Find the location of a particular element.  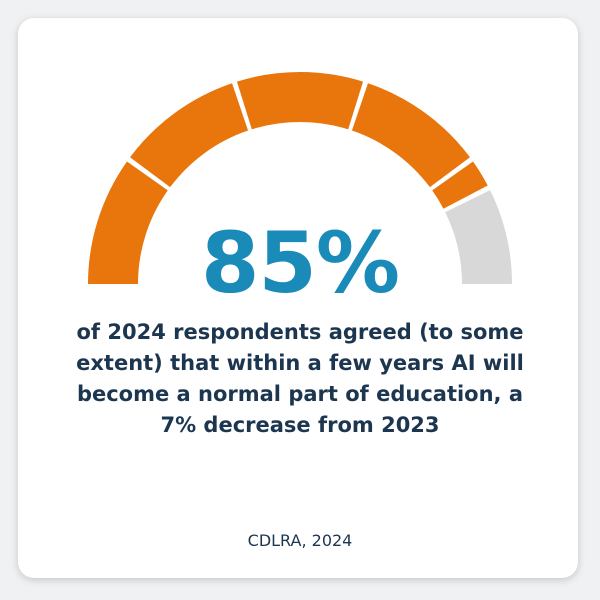

source-citation: CDLRA, 2024 is located at coordinates (300, 540).